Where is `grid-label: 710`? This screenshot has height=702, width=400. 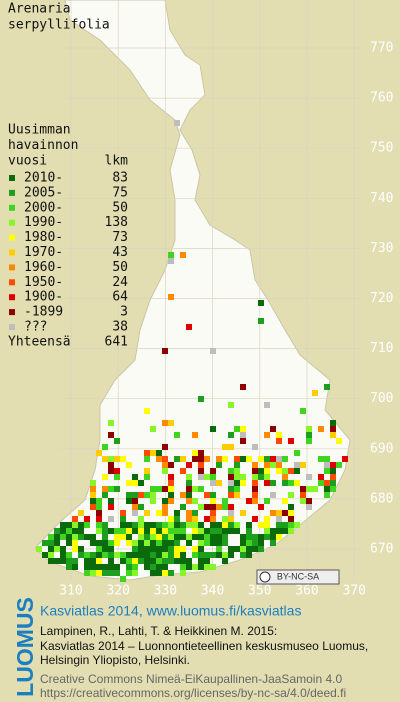 grid-label: 710 is located at coordinates (381, 348).